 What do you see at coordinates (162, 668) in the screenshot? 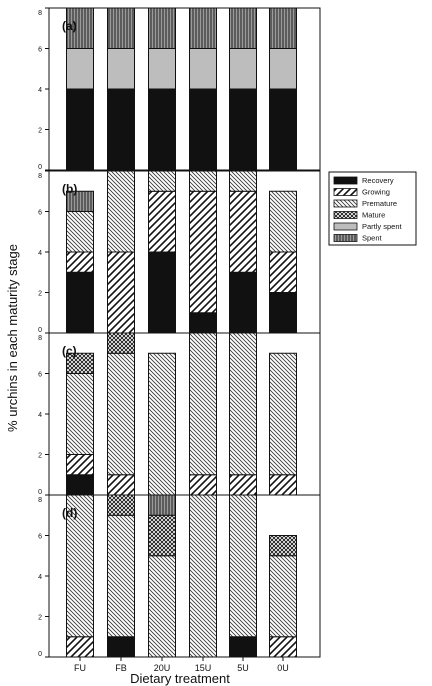
I see `x-tick-label: 20U` at bounding box center [162, 668].